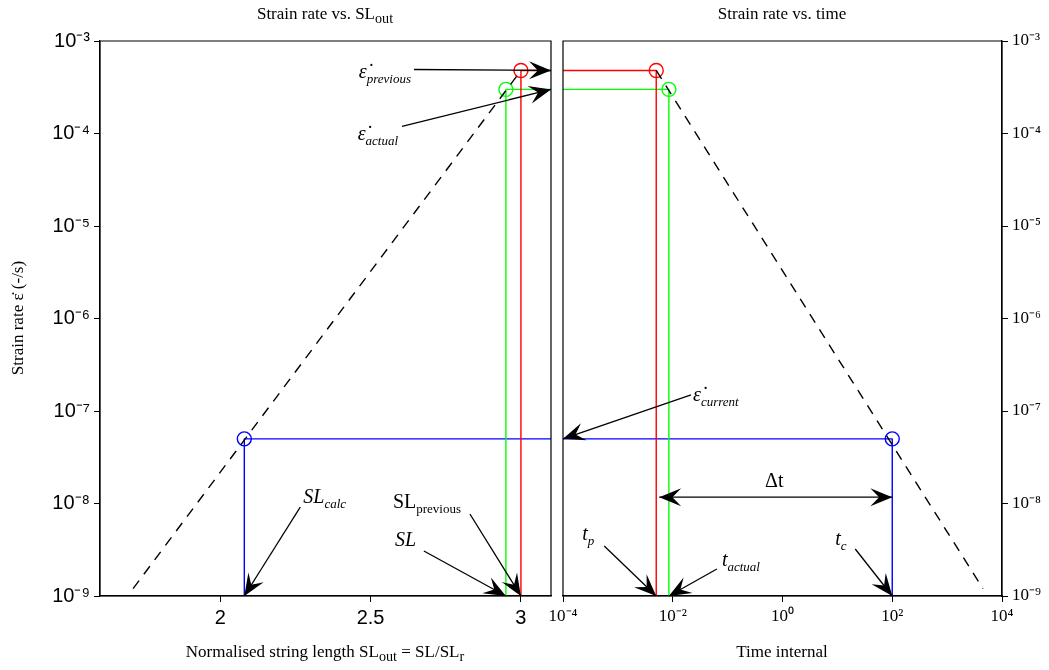 The width and height of the screenshot is (1049, 670). What do you see at coordinates (18, 318) in the screenshot?
I see `y-axis-title: Strain rate ε̇ (-/s)` at bounding box center [18, 318].